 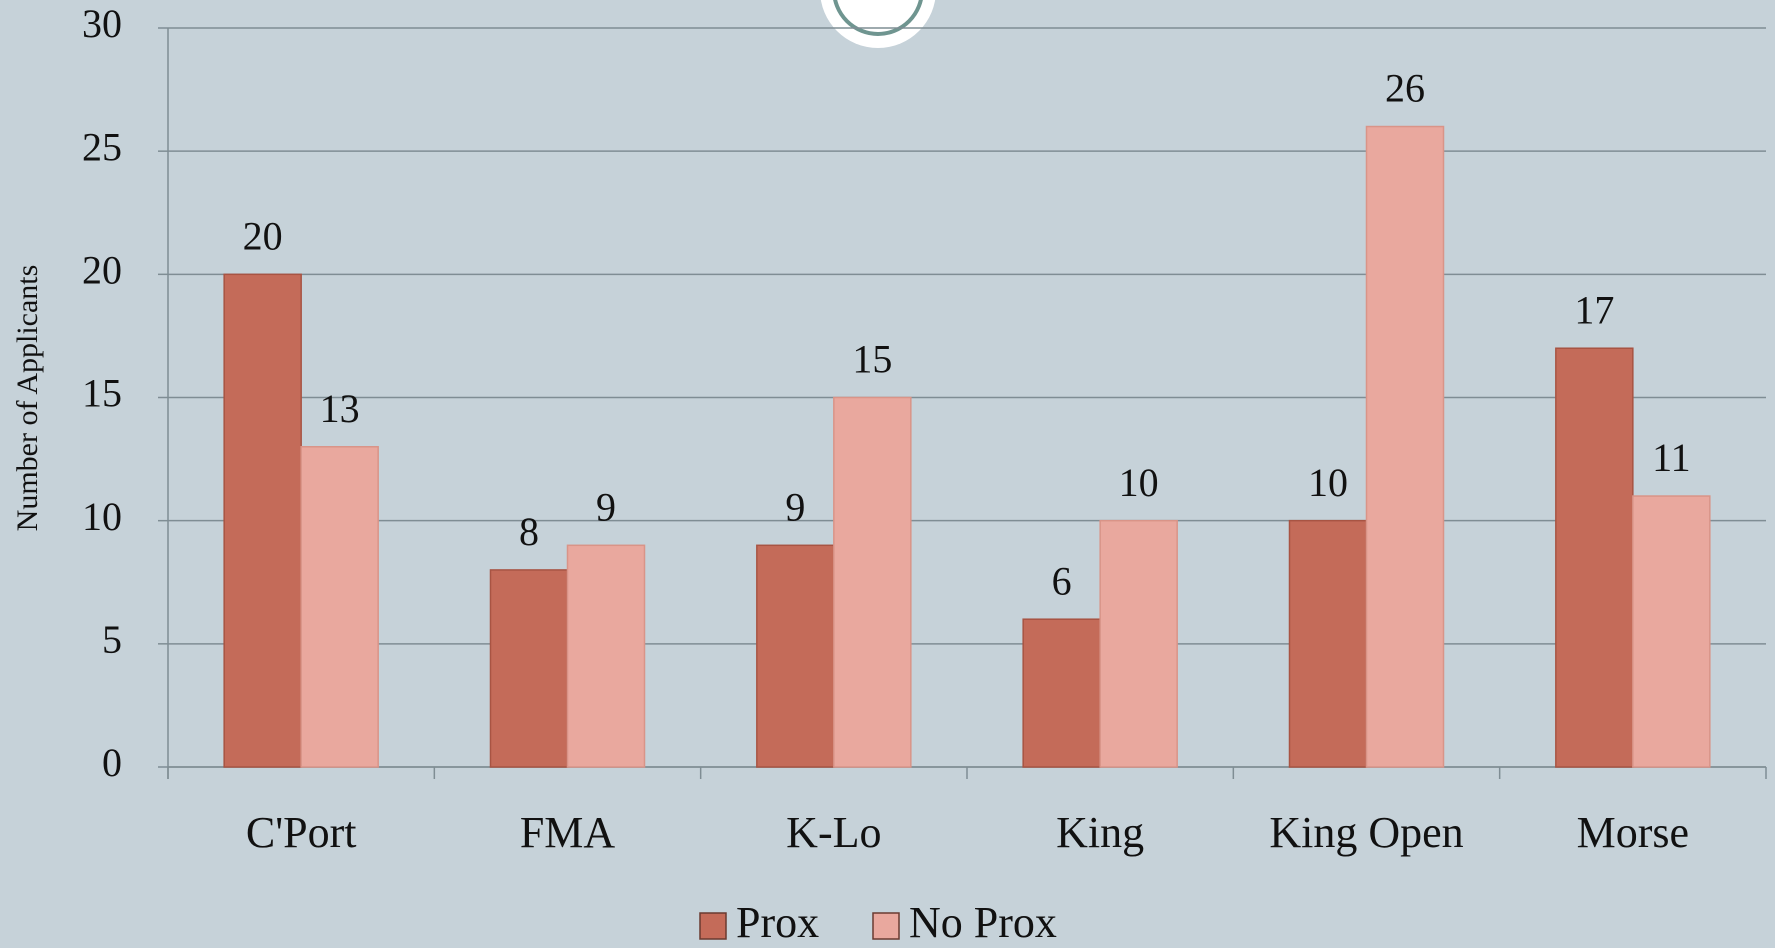 What do you see at coordinates (112, 762) in the screenshot?
I see `y-tick-label: 0` at bounding box center [112, 762].